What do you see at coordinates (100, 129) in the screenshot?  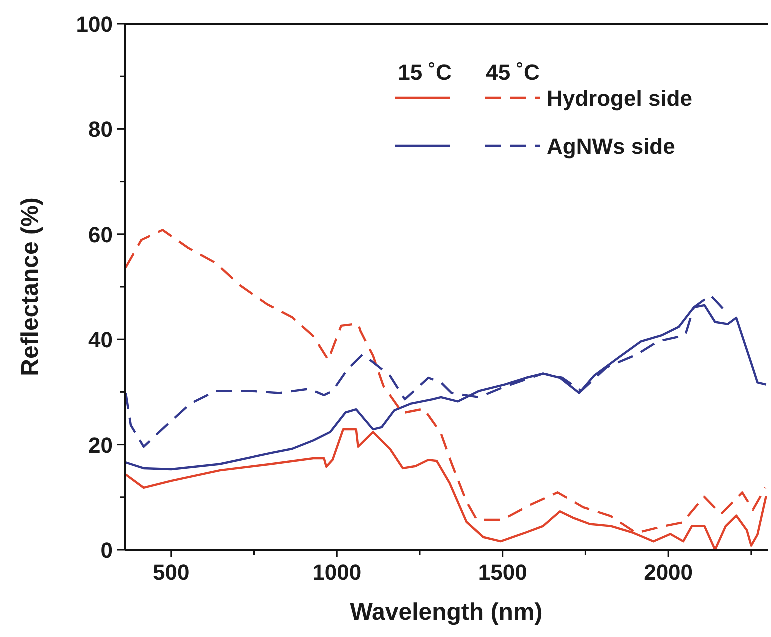 I see `y-tick-label: 80` at bounding box center [100, 129].